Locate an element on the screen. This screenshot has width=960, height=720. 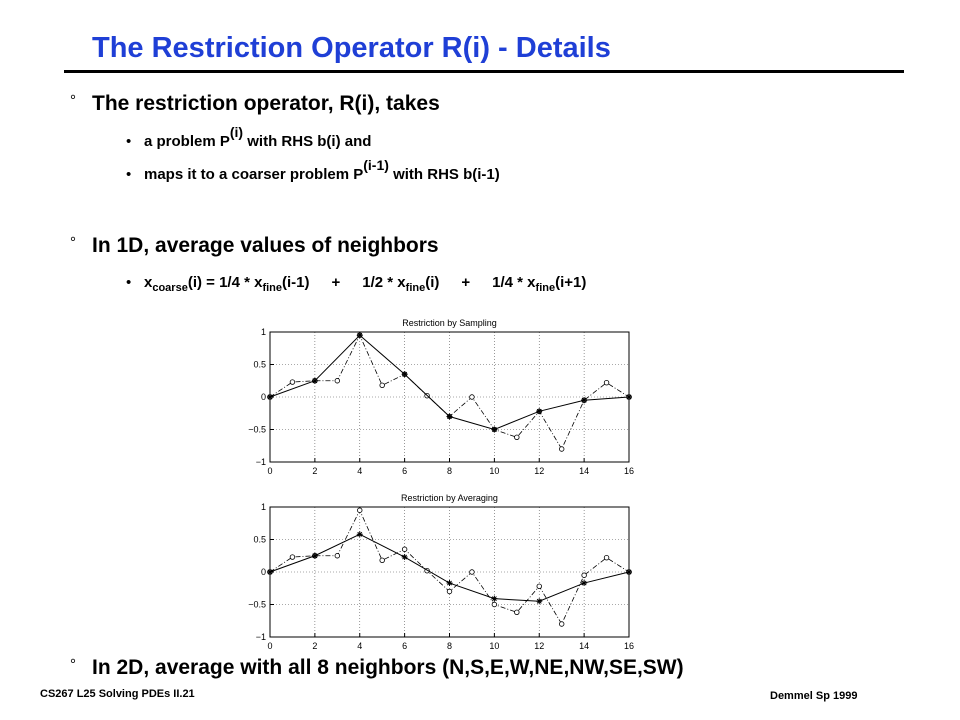
bullet-text: In 1D, average values of neighbors is located at coordinates (265, 245).